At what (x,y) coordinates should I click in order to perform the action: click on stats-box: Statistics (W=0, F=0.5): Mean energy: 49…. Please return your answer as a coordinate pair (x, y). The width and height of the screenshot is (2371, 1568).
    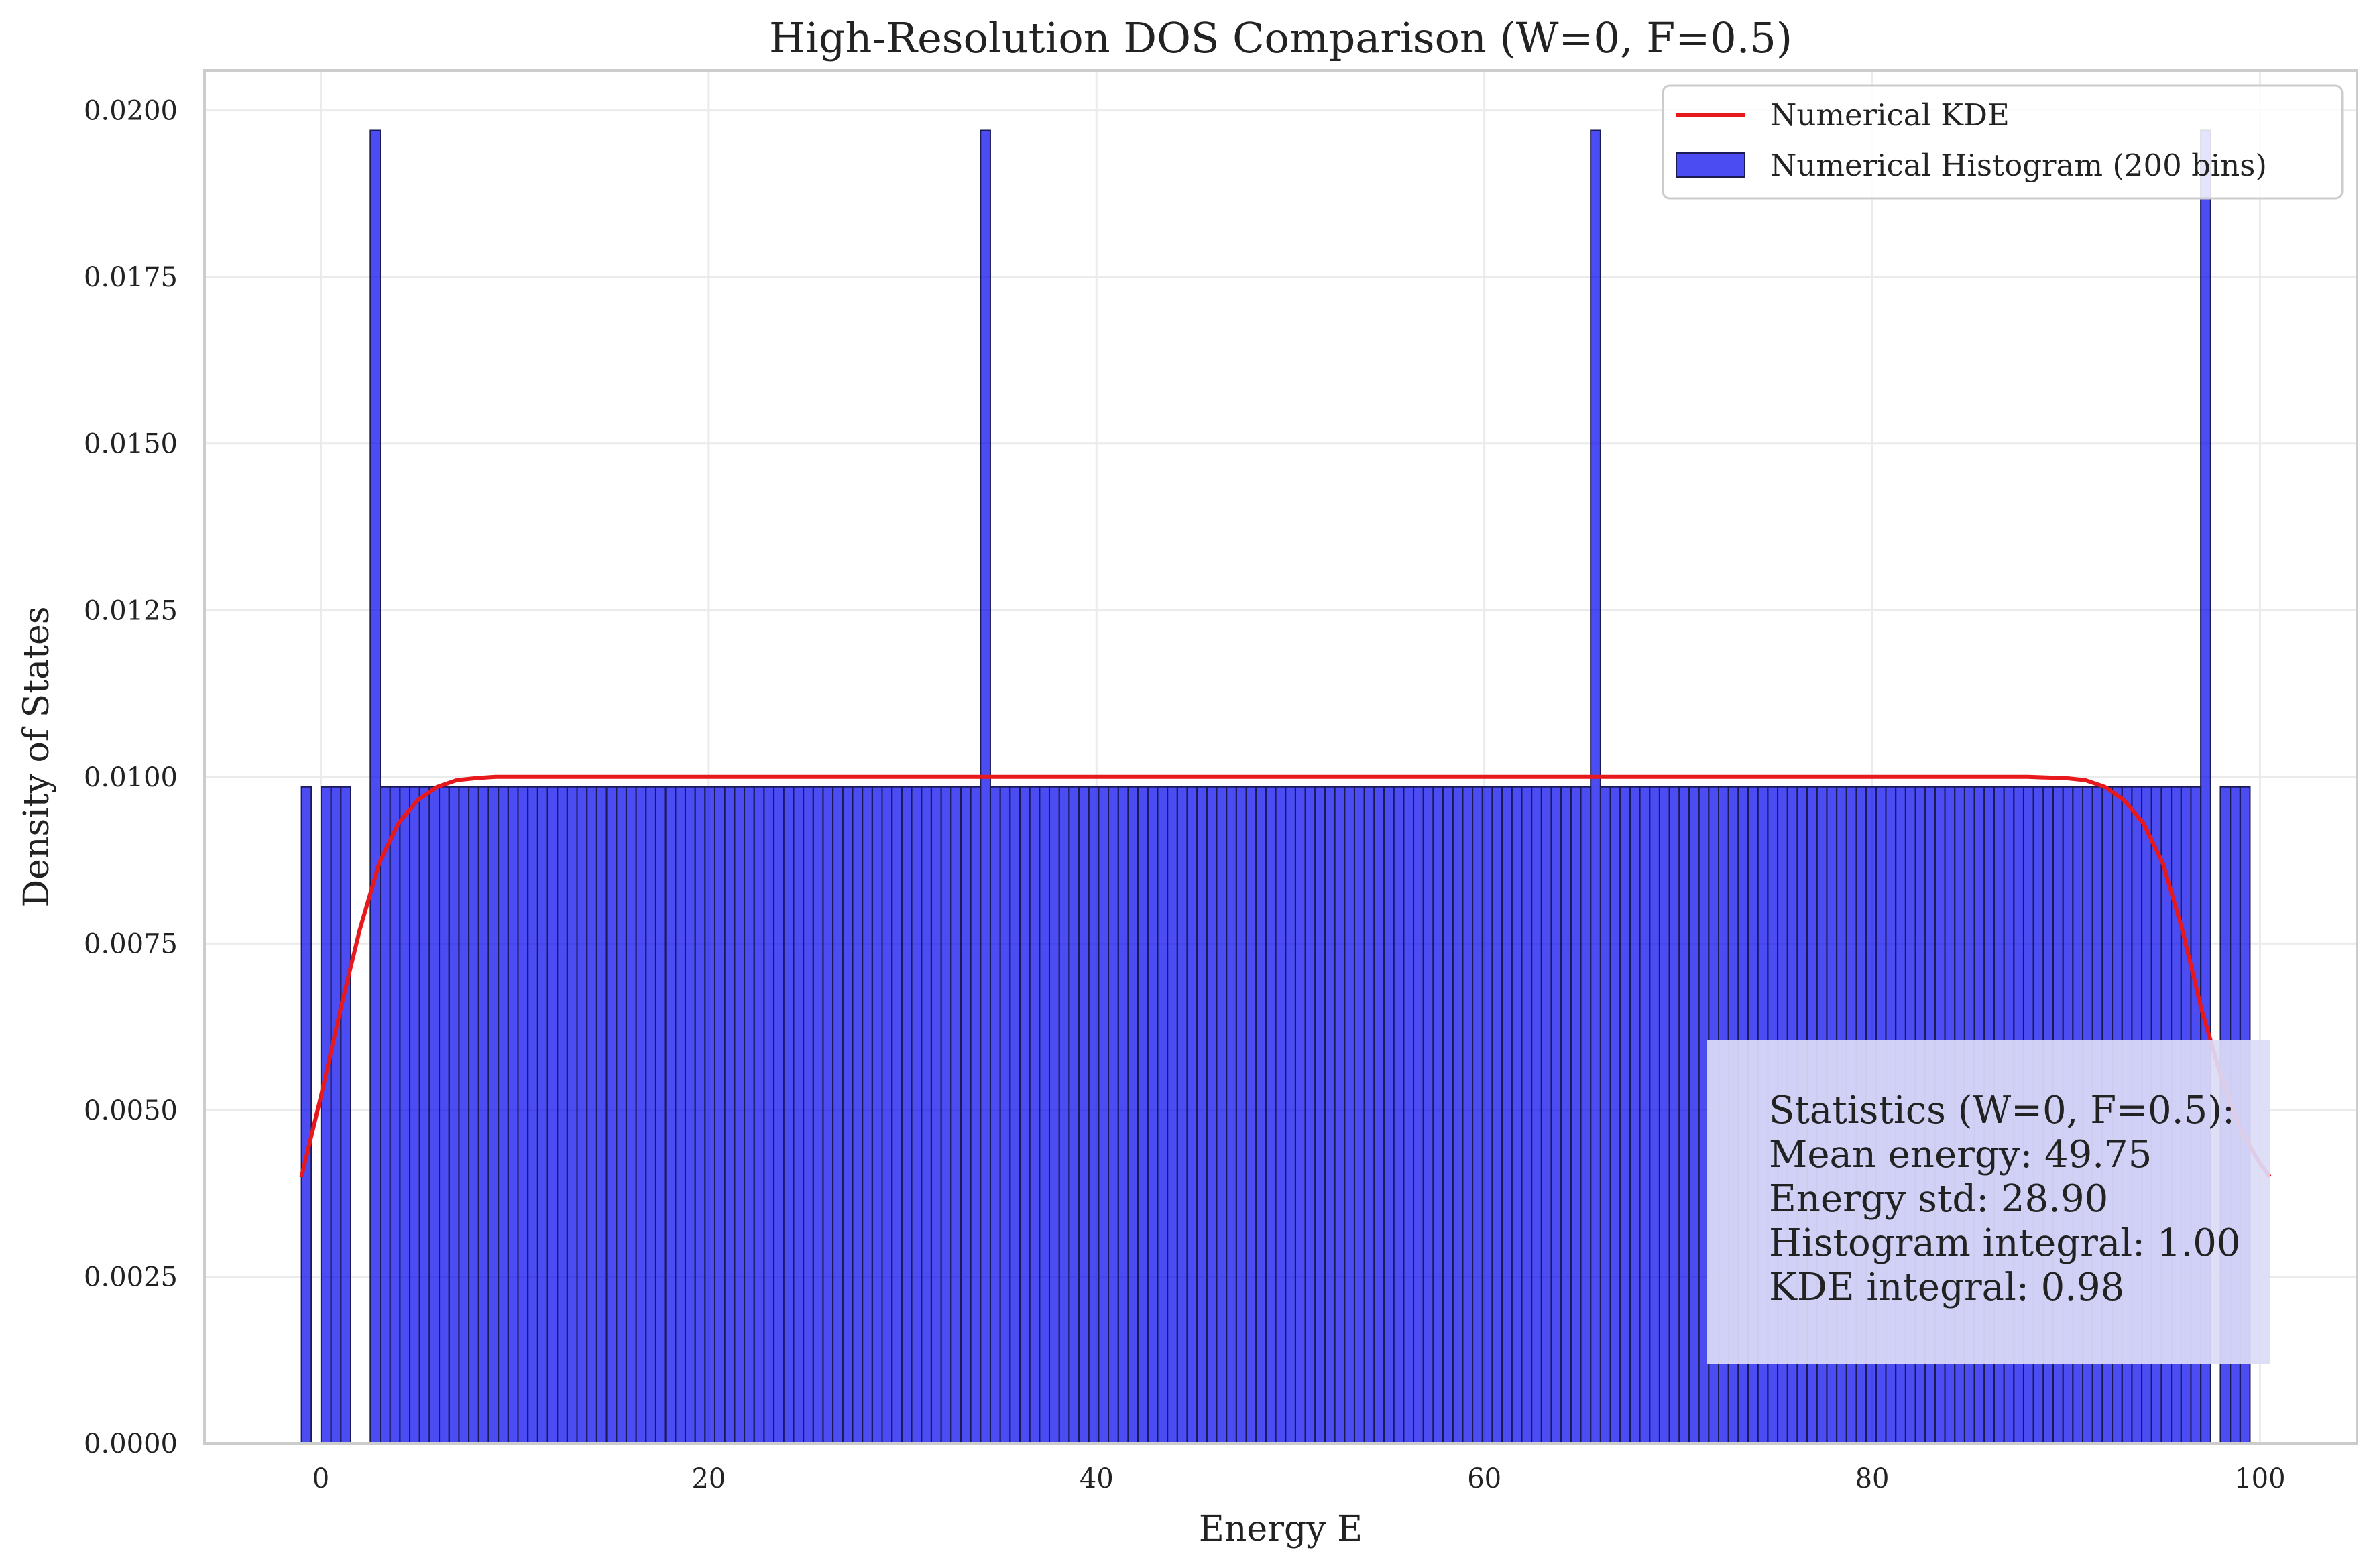
    Looking at the image, I should click on (1988, 1202).